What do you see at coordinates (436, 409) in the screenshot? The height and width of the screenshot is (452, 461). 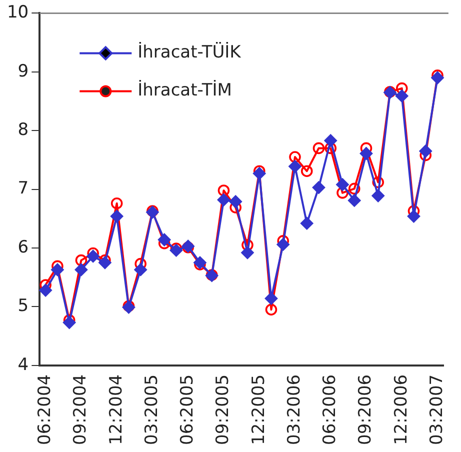 I see `x-tick-label: 03:2007` at bounding box center [436, 409].